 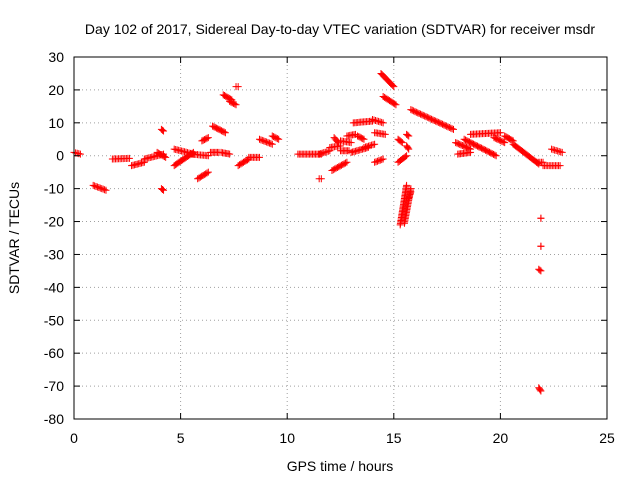 I want to click on y-tick-label: -40, so click(x=54, y=287).